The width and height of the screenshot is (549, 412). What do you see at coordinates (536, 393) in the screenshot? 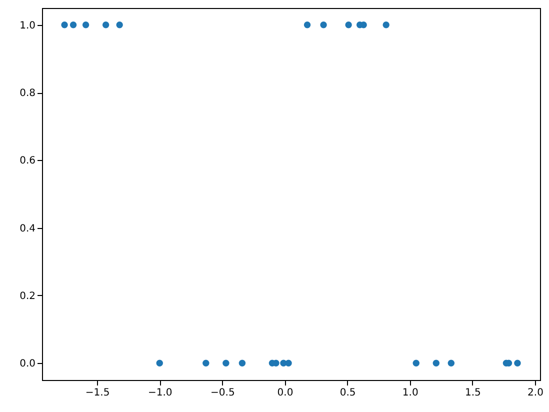
I see `x-tick-label: 2.0` at bounding box center [536, 393].